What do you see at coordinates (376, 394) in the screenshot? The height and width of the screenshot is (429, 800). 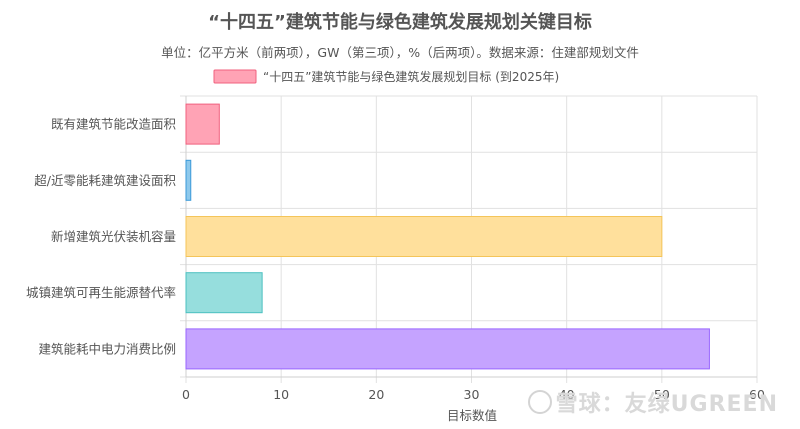 I see `x-tick-label-2: 20` at bounding box center [376, 394].